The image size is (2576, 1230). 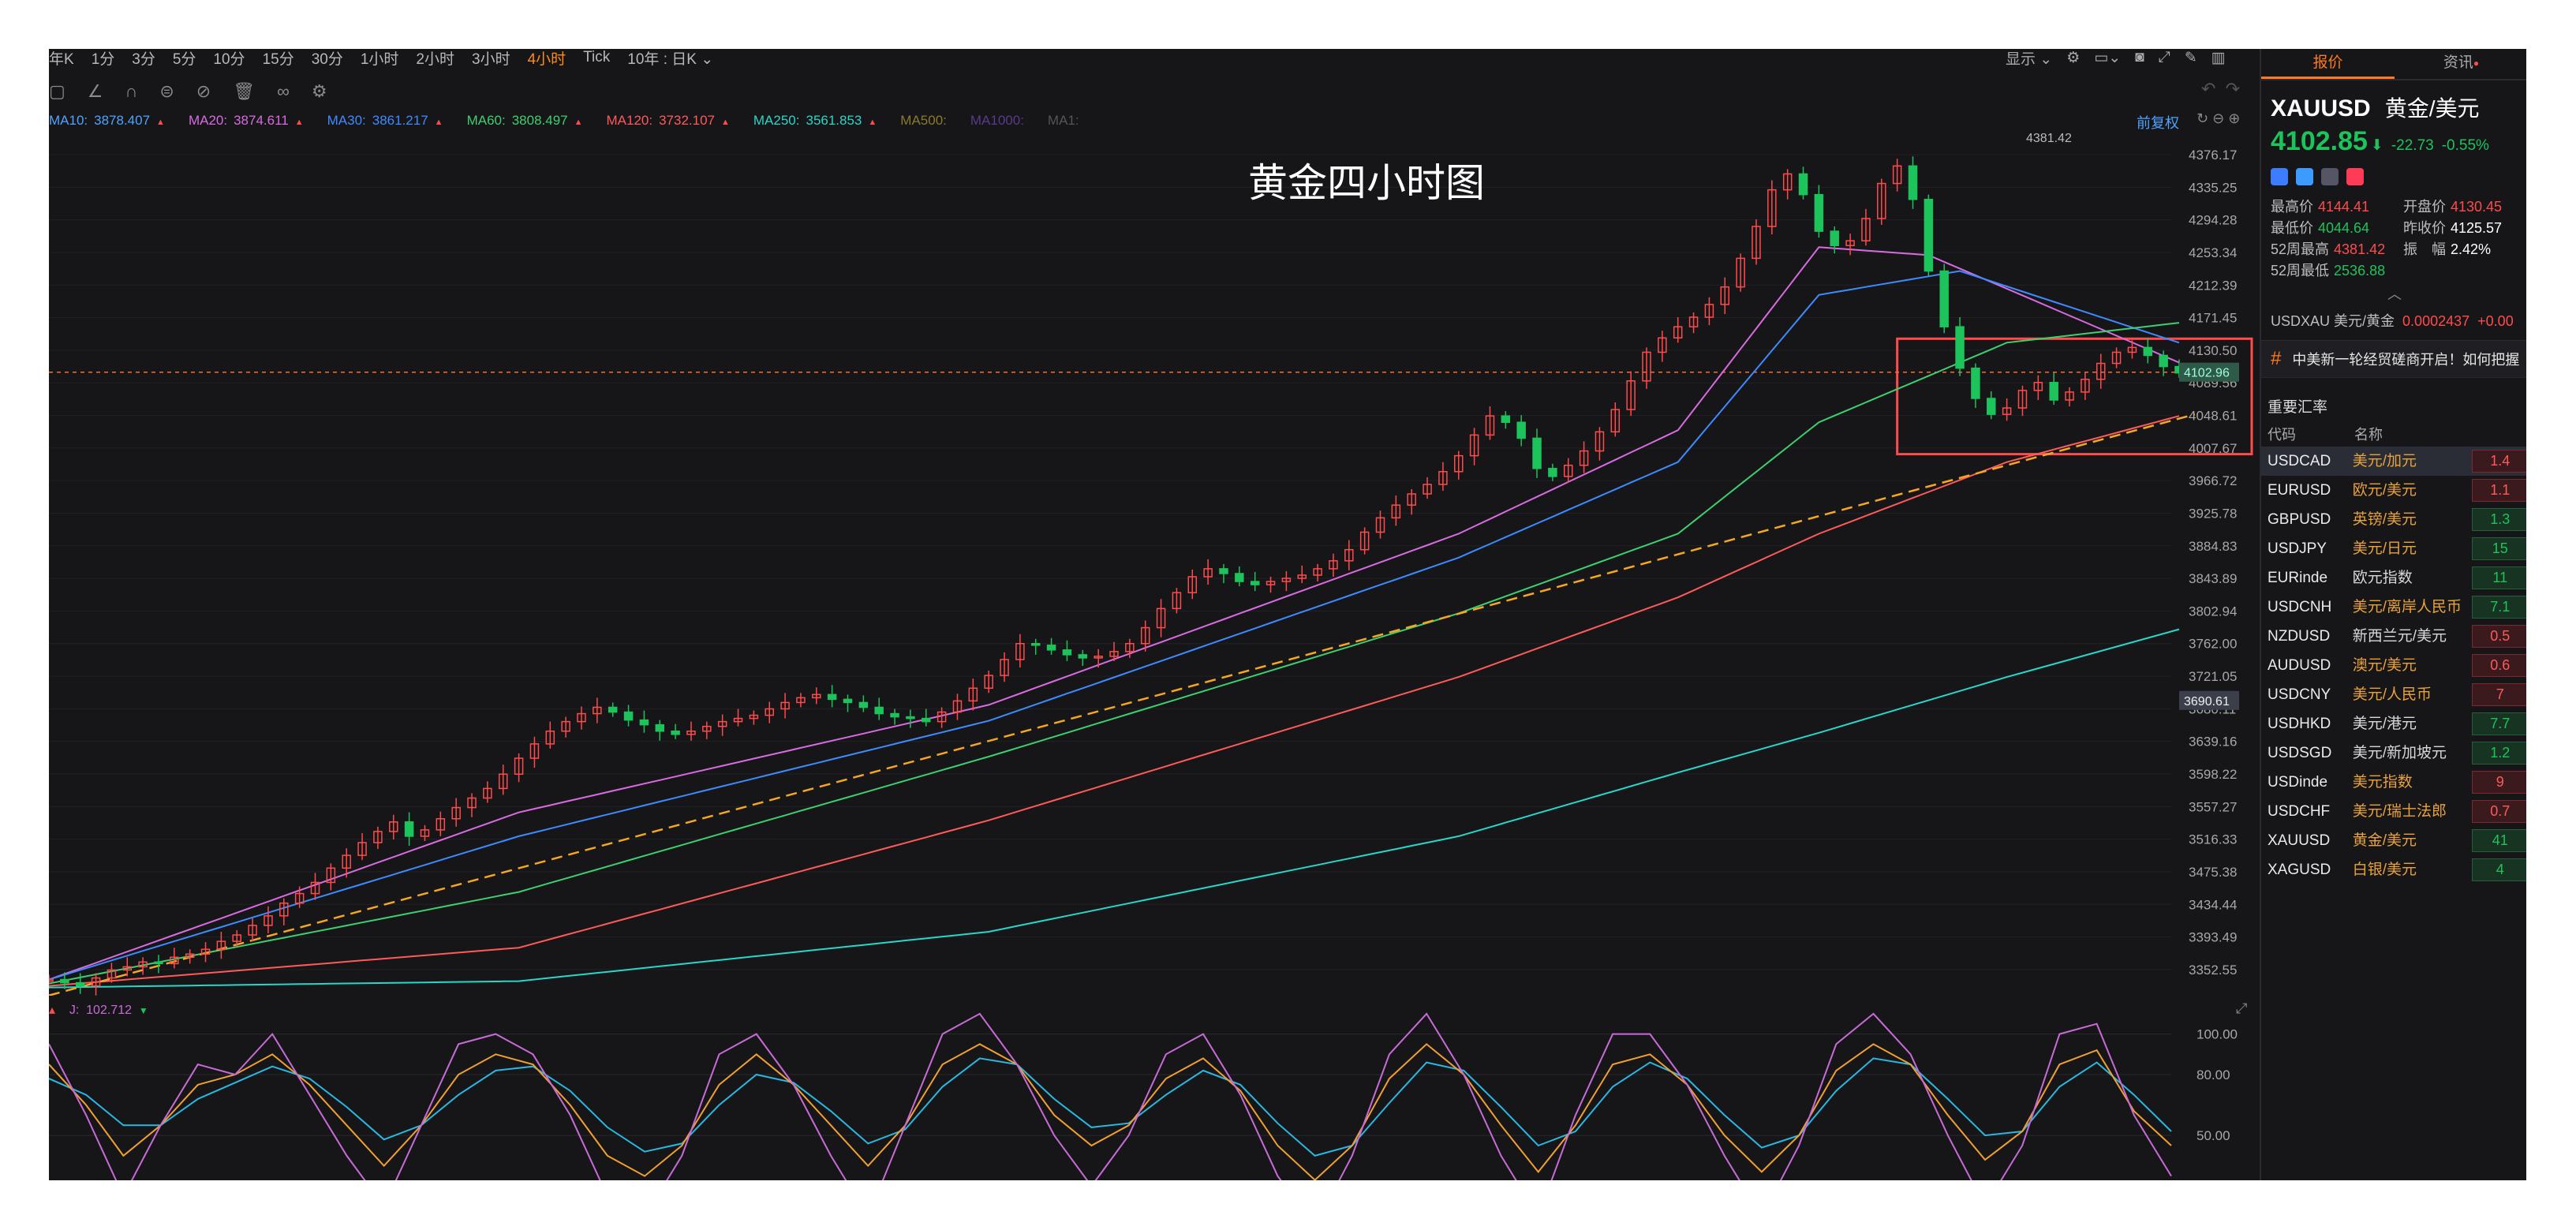 What do you see at coordinates (2393, 491) in the screenshot?
I see `rate-row: EURUSD 欧元/美元 1.1` at bounding box center [2393, 491].